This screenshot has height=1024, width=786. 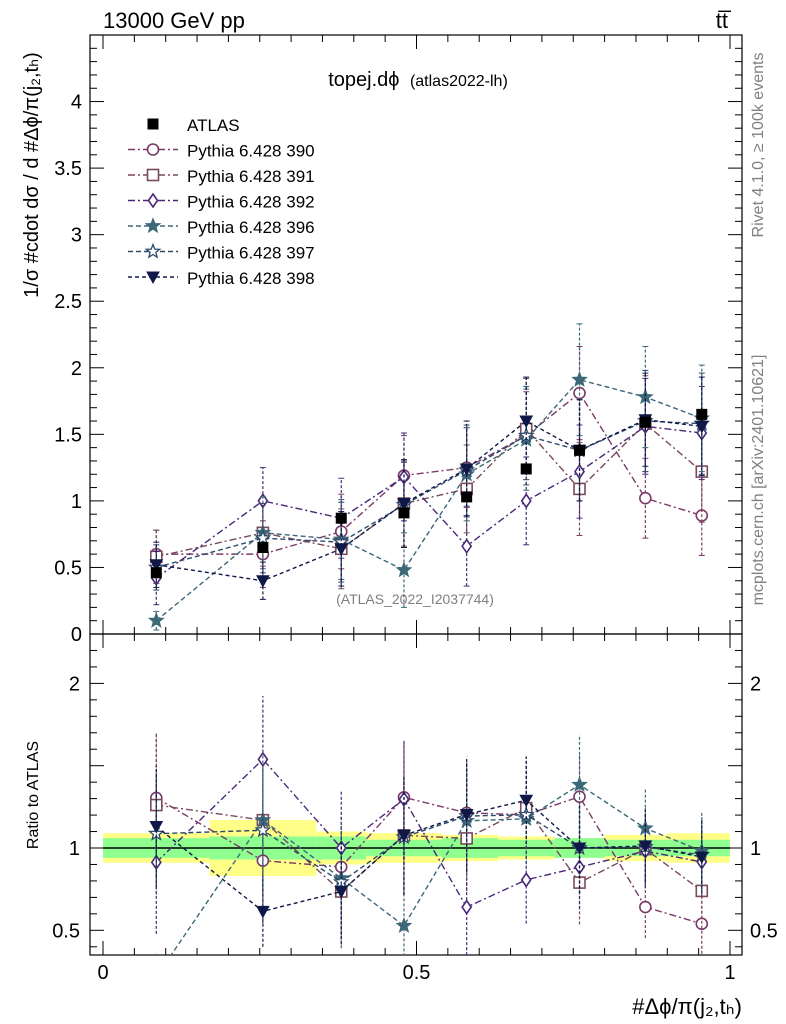 What do you see at coordinates (251, 227) in the screenshot?
I see `legend-label-396: Pythia 6.428 396` at bounding box center [251, 227].